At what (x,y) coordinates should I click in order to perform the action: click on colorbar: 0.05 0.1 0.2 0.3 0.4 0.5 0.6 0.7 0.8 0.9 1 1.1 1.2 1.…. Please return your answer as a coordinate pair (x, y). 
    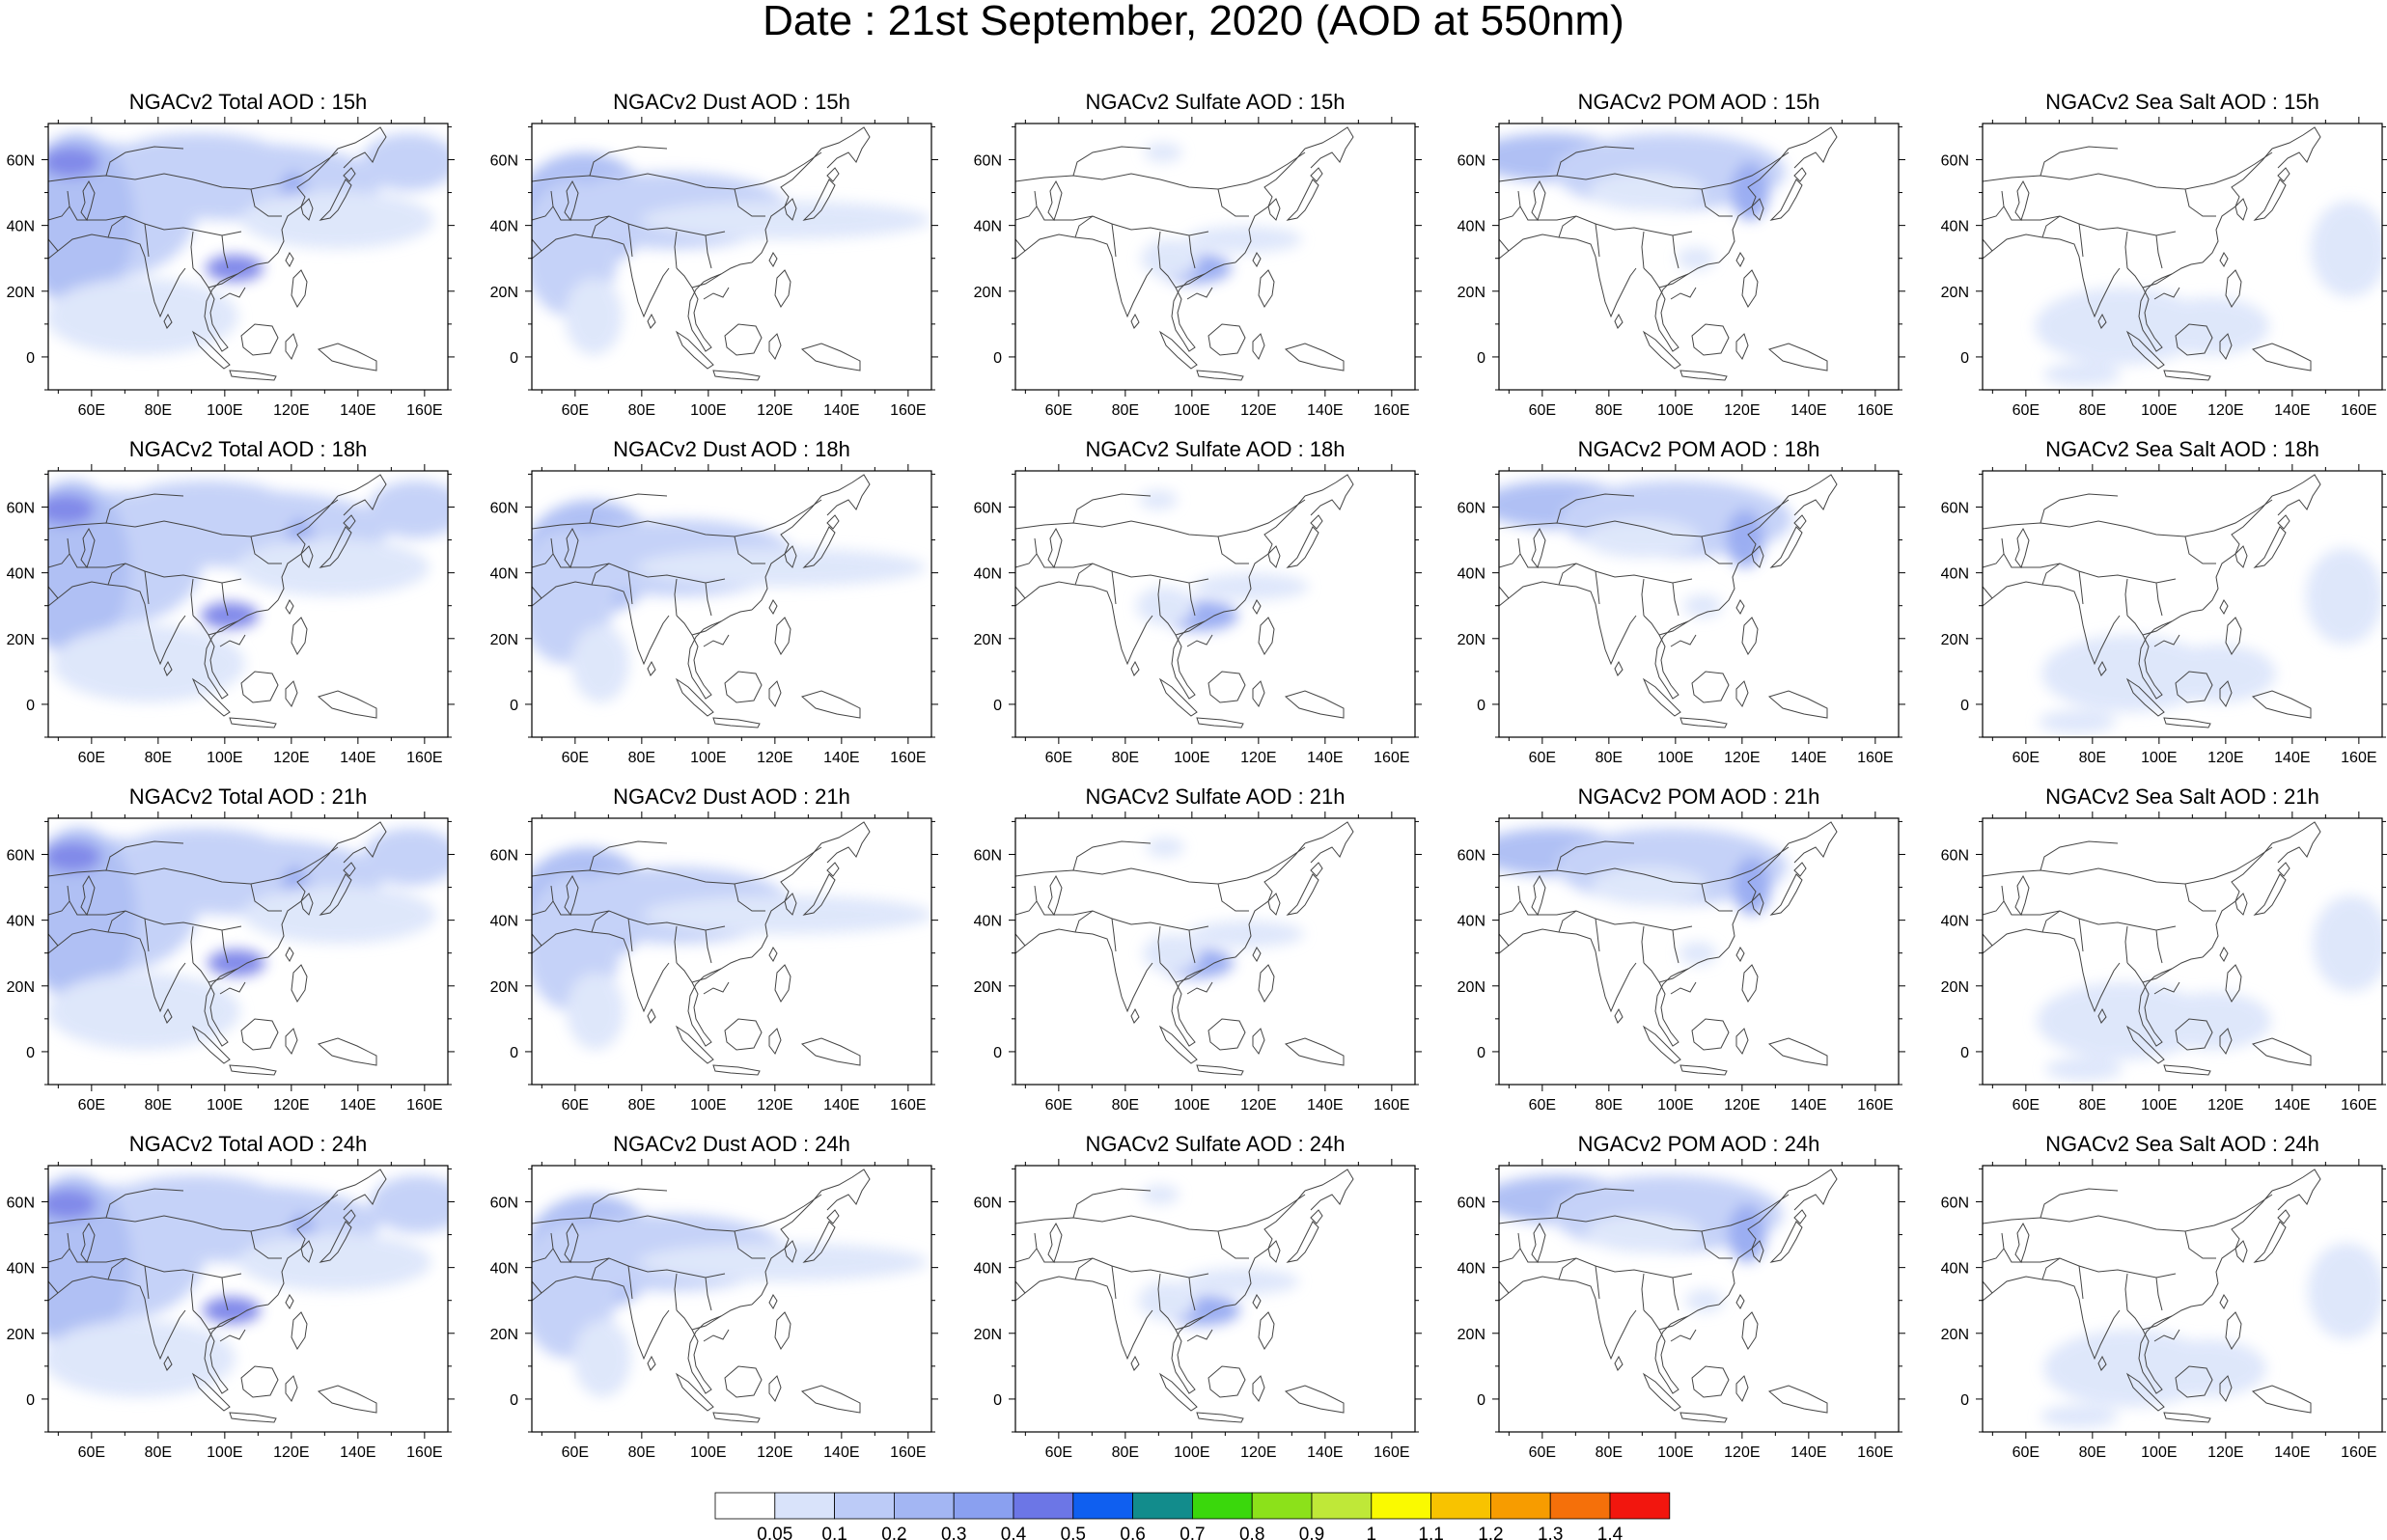
    Looking at the image, I should click on (1192, 1516).